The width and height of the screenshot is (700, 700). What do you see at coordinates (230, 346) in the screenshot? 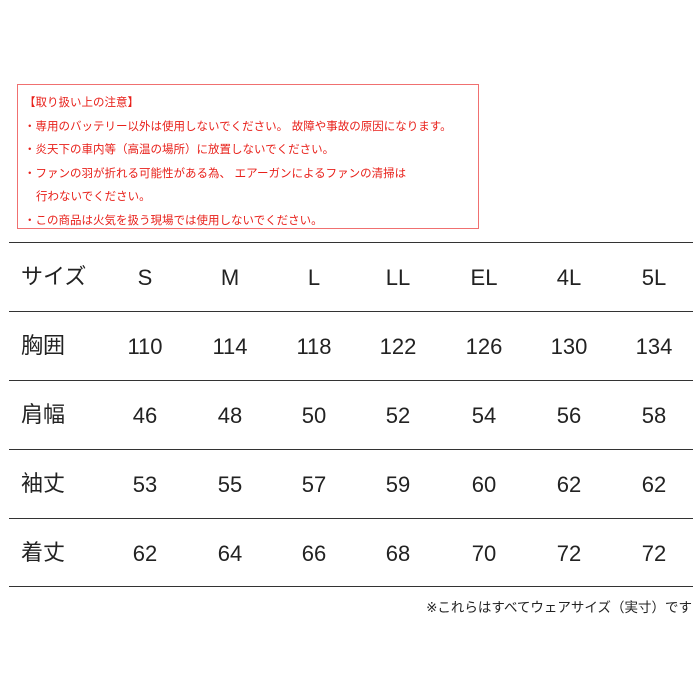
I see `table-cell: 114` at bounding box center [230, 346].